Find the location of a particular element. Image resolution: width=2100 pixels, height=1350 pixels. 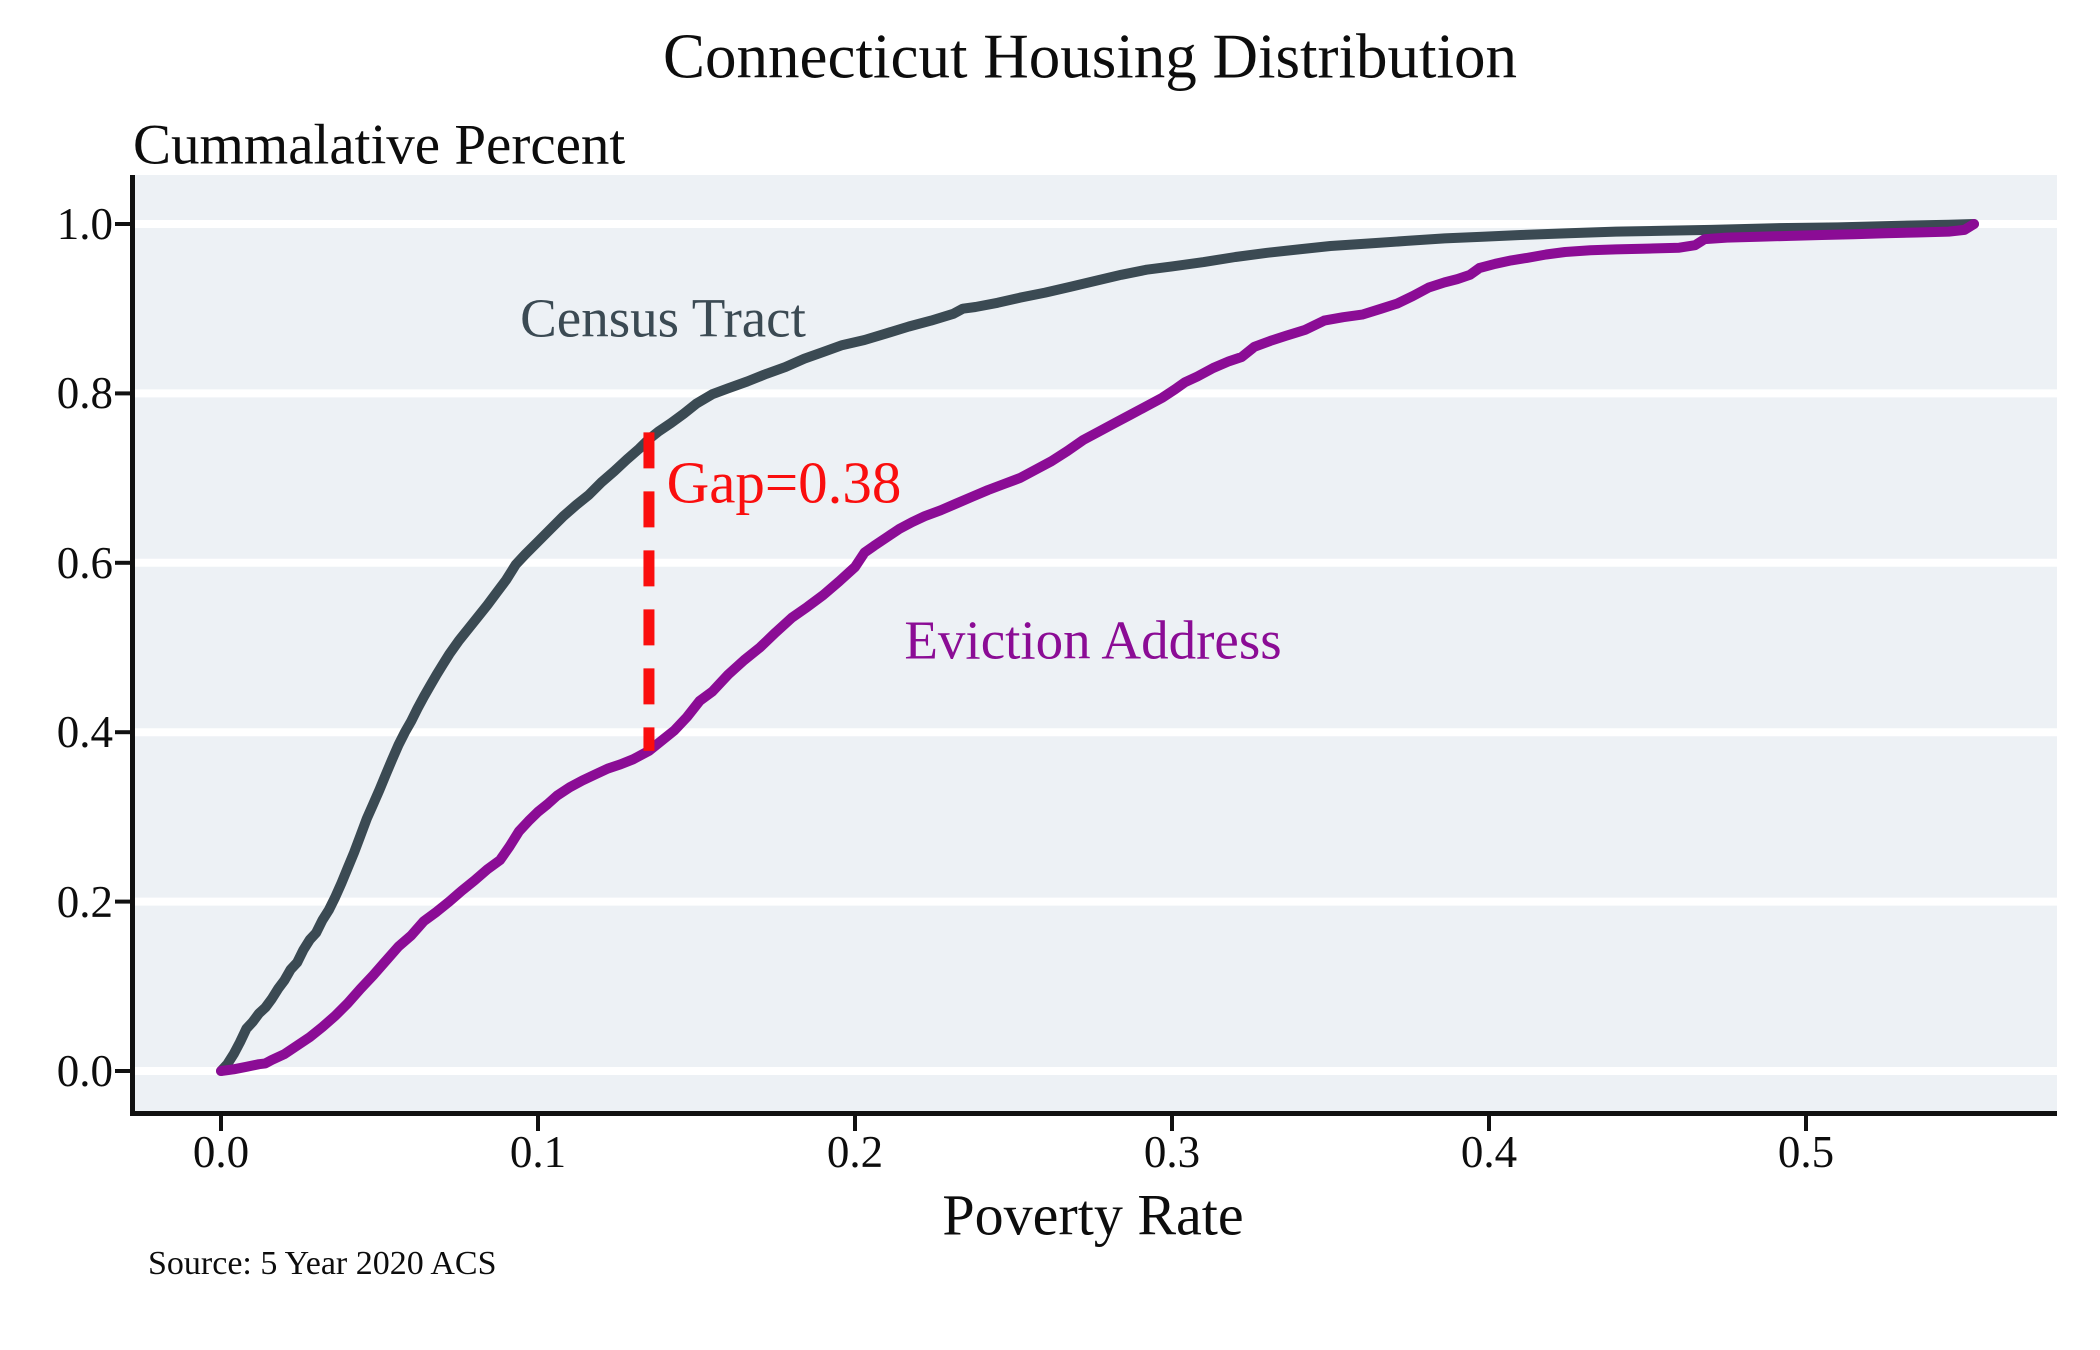

source-note: Source: 5 Year 2020 ACS is located at coordinates (322, 1263).